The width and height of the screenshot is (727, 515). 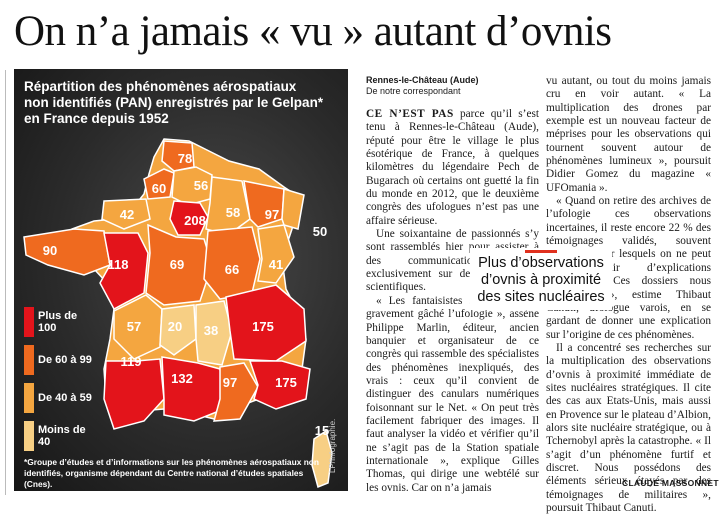 What do you see at coordinates (5, 282) in the screenshot?
I see `page-left-rule` at bounding box center [5, 282].